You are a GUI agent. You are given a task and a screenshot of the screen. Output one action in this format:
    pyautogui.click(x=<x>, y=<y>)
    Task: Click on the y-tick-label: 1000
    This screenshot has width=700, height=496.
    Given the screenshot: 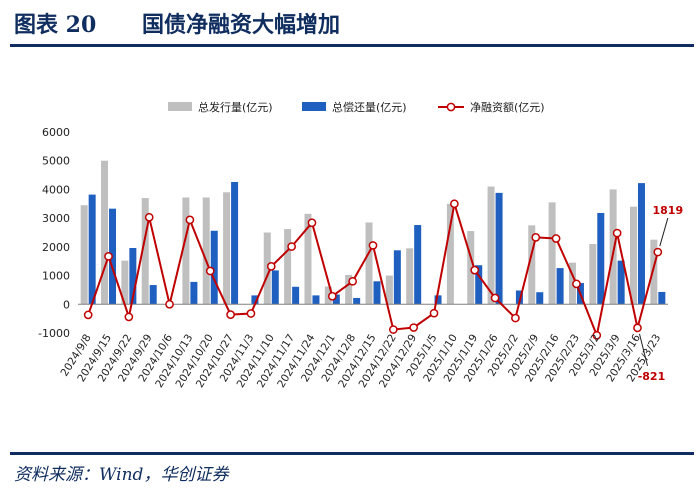 What is the action you would take?
    pyautogui.click(x=56, y=276)
    